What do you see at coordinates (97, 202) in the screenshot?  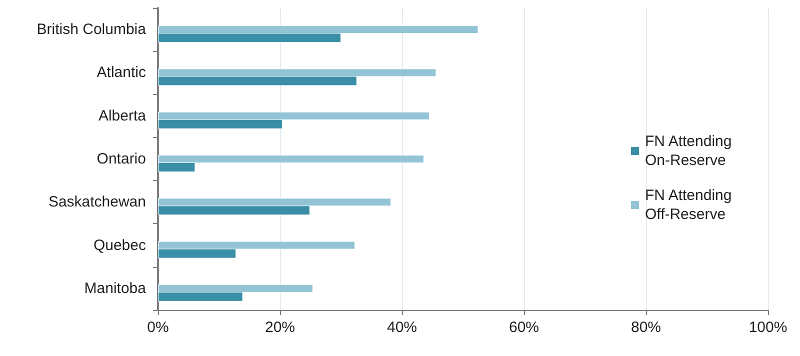 I see `y-tick-label: Saskatchewan` at bounding box center [97, 202].